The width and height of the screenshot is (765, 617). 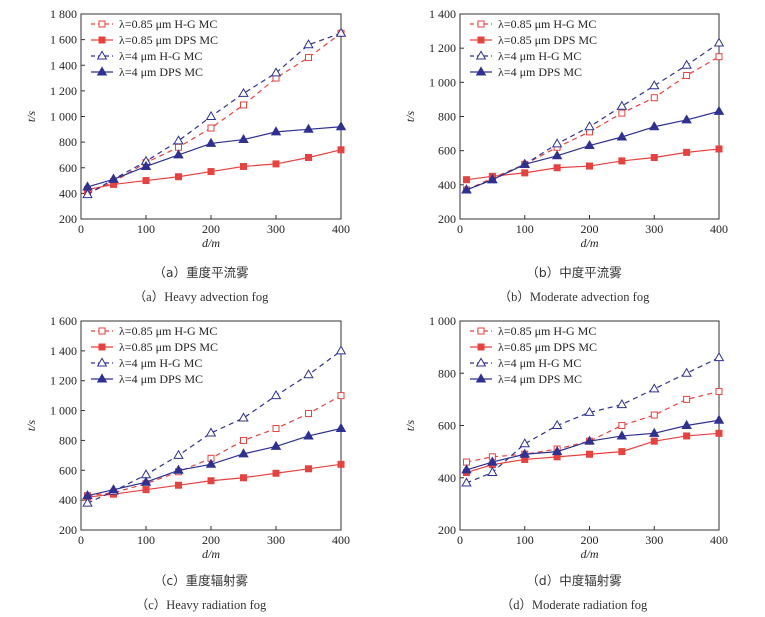 I want to click on caption-zh-a: （a）重度平流雾, so click(x=201, y=272).